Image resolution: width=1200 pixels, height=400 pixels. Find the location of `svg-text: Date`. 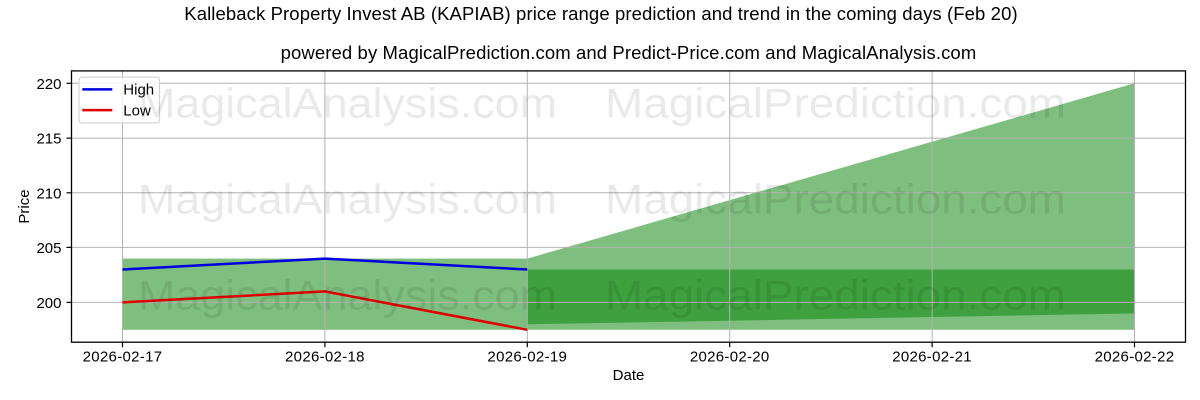

svg-text: Date is located at coordinates (629, 375).